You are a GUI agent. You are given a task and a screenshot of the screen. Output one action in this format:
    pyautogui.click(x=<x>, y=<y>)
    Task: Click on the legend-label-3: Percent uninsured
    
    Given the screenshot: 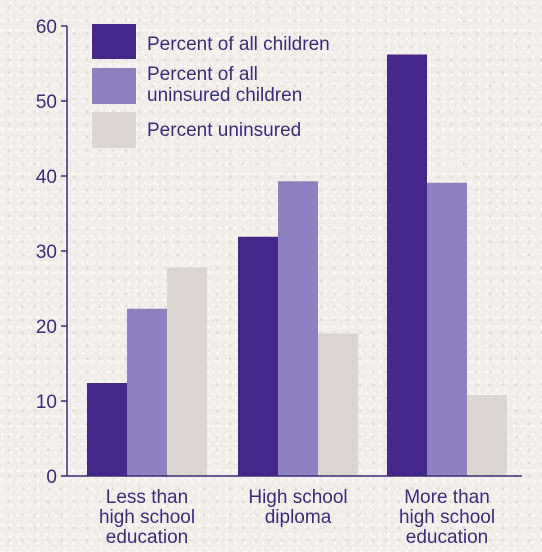 What is the action you would take?
    pyautogui.click(x=224, y=130)
    